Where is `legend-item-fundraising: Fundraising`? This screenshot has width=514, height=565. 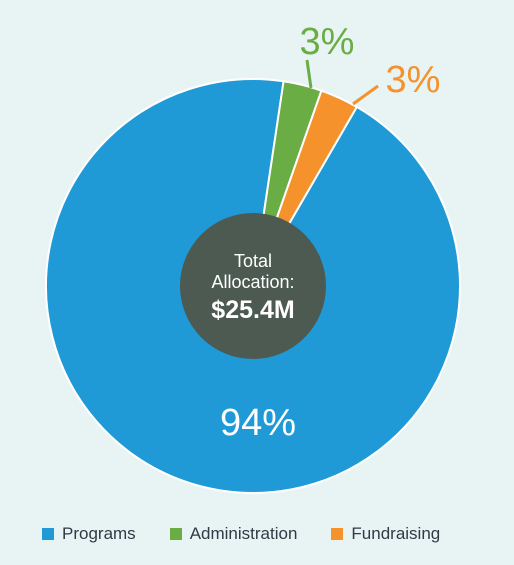 legend-item-fundraising: Fundraising is located at coordinates (385, 534).